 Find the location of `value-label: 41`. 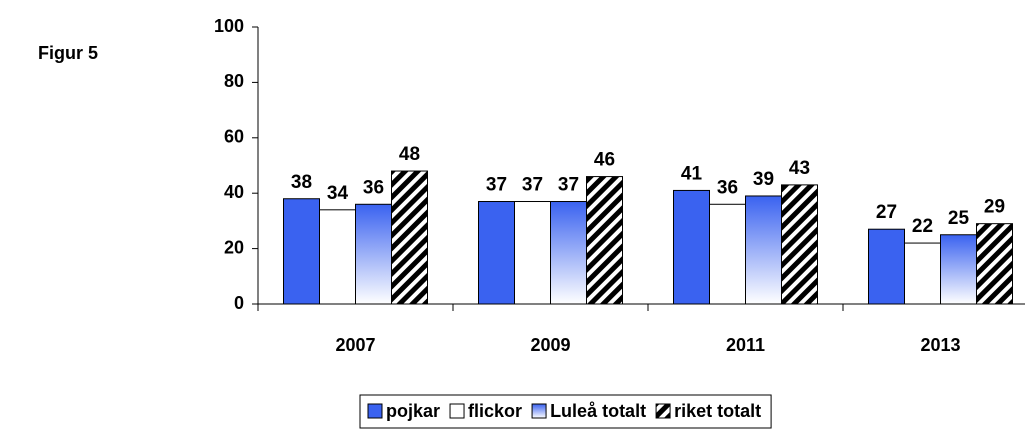

value-label: 41 is located at coordinates (692, 173).